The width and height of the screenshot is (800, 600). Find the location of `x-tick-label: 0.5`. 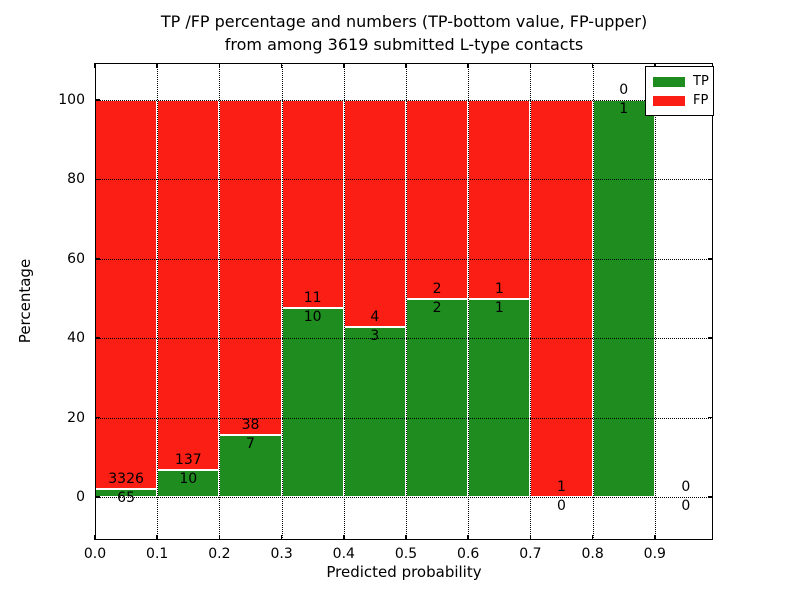

x-tick-label: 0.5 is located at coordinates (406, 554).